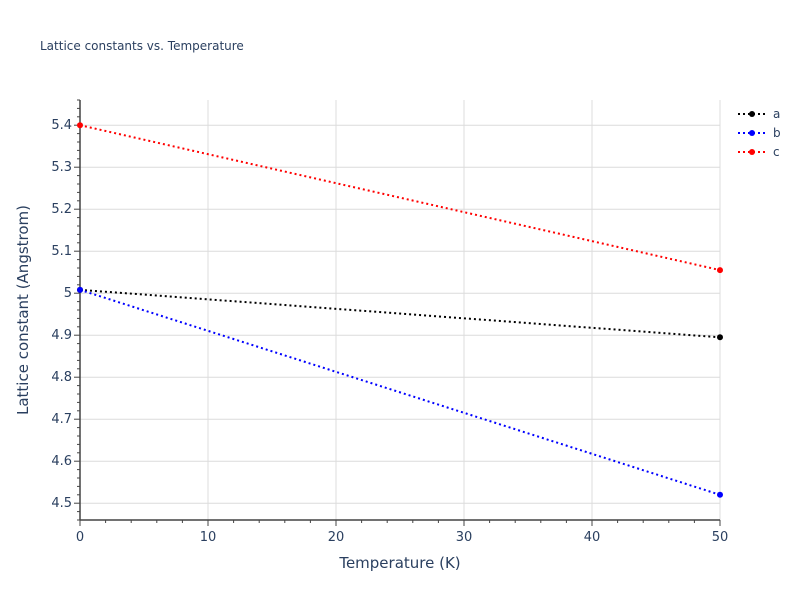 The height and width of the screenshot is (600, 800). Describe the element at coordinates (776, 152) in the screenshot. I see `legend-label-c: c` at that location.